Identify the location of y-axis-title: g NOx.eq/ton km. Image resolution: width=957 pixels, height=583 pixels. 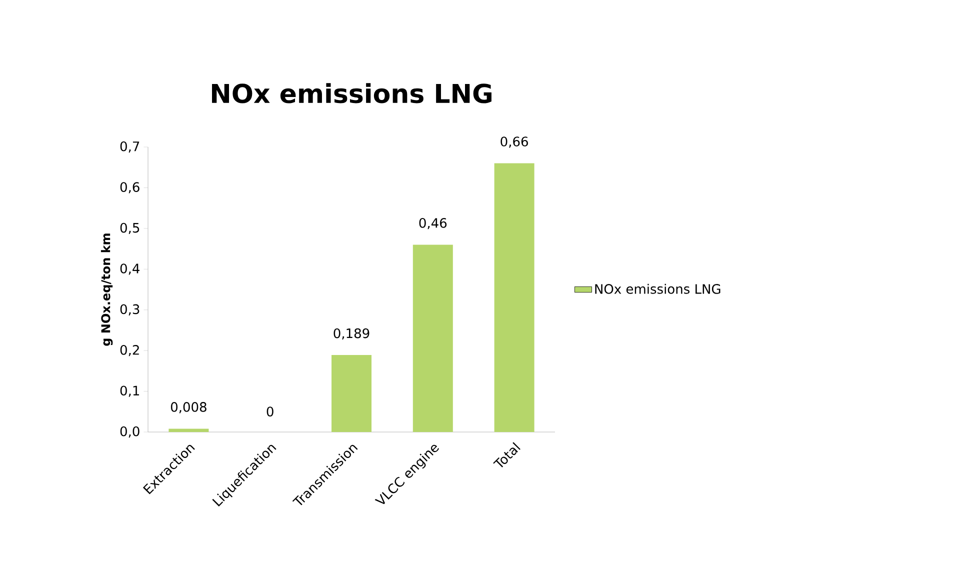
(106, 290).